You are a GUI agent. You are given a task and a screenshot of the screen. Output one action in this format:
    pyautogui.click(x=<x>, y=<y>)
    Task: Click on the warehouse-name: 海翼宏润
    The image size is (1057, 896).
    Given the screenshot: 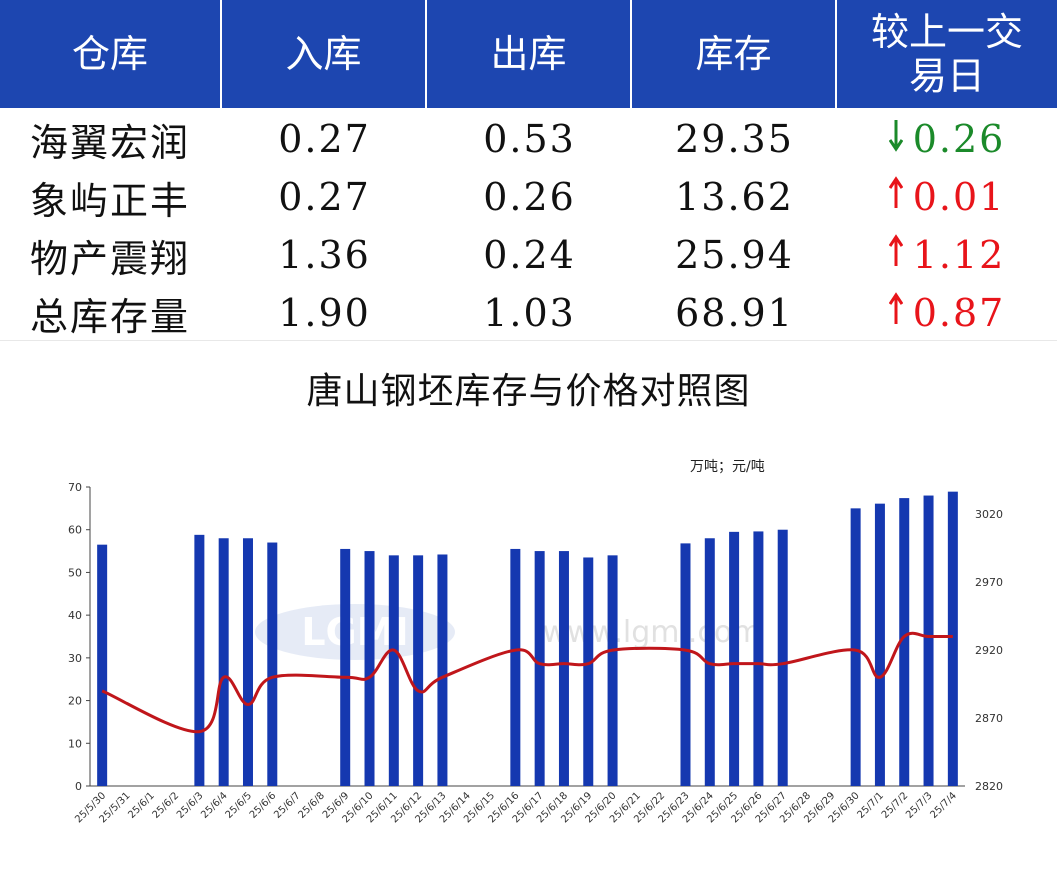 What is the action you would take?
    pyautogui.click(x=110, y=142)
    